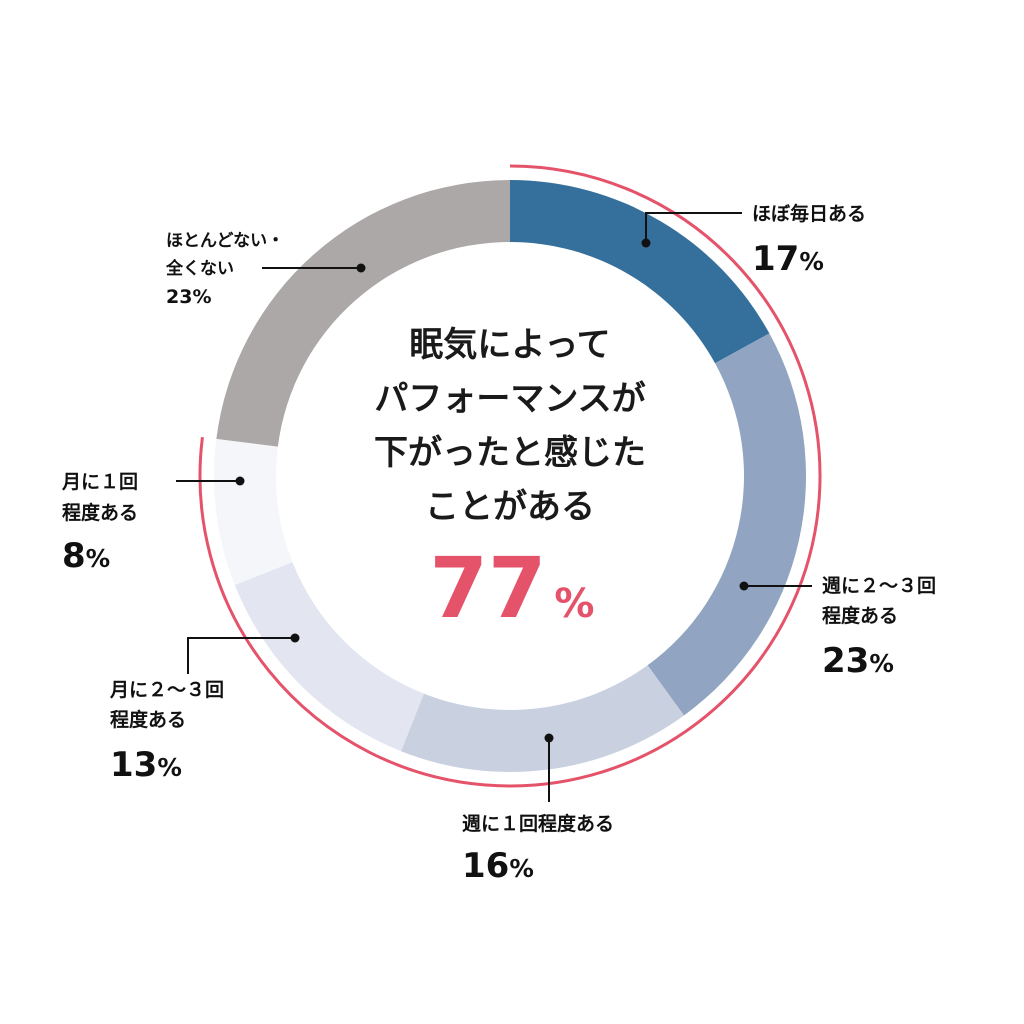  What do you see at coordinates (538, 823) in the screenshot?
I see `label-category-weekly-1: 週に１回程度ある` at bounding box center [538, 823].